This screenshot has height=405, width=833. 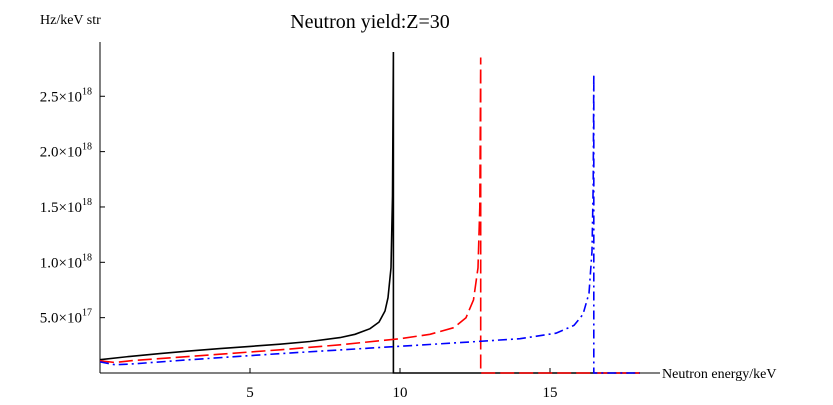 I want to click on y-tick-label: 5.0×10¹⁷, so click(x=66, y=317).